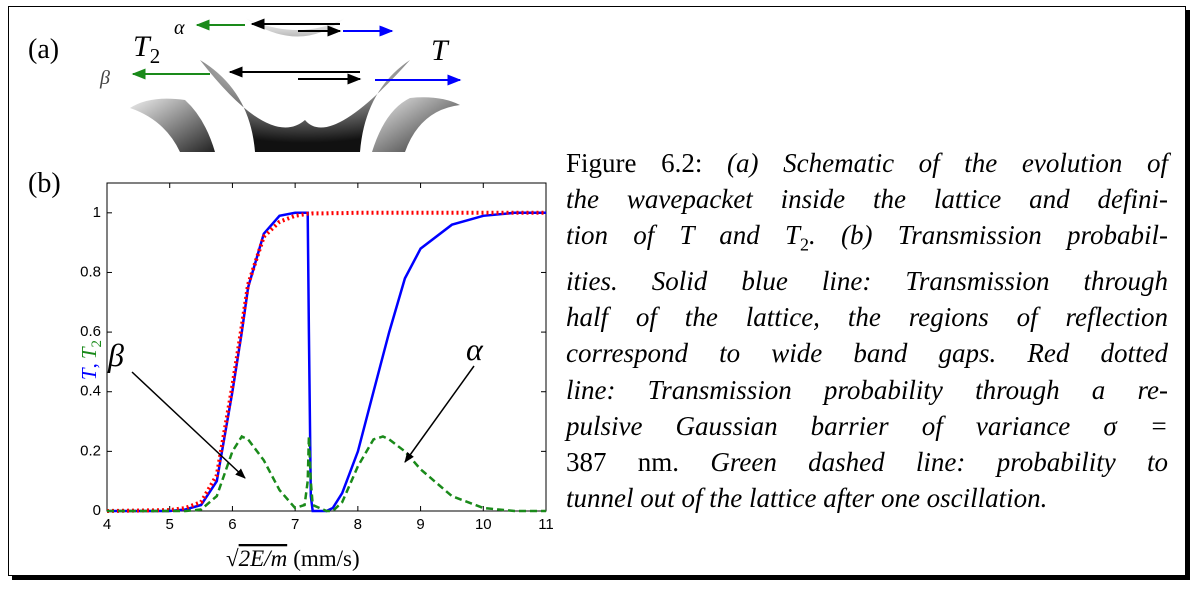 The width and height of the screenshot is (1198, 592). Describe the element at coordinates (179, 28) in the screenshot. I see `alpha-label: α` at that location.